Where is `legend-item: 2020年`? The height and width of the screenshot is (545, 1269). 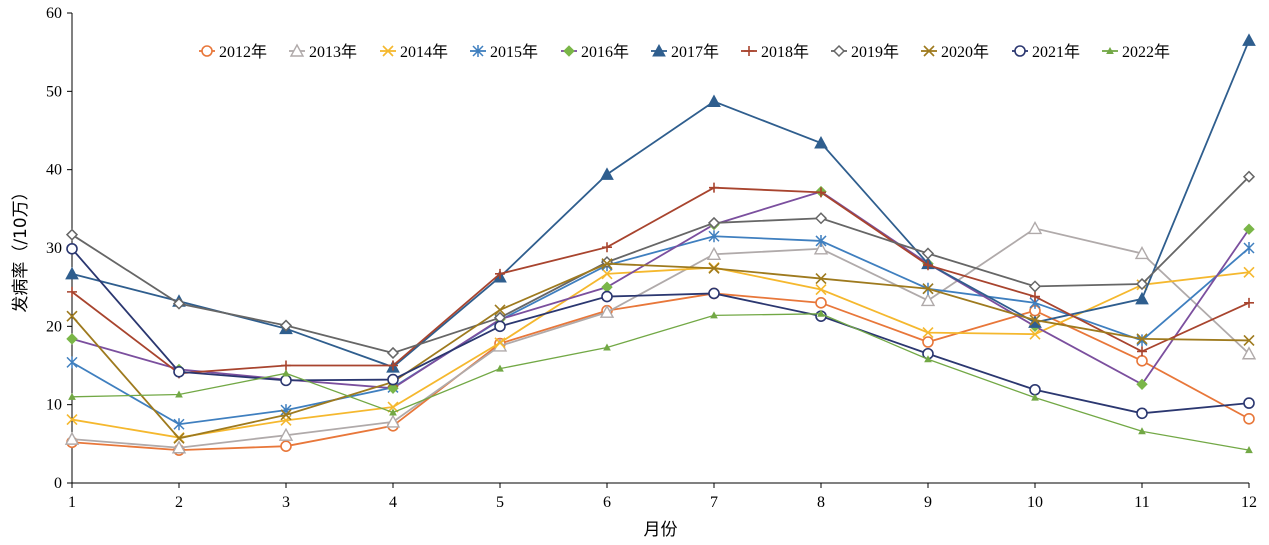
legend-item: 2020年 is located at coordinates (955, 52).